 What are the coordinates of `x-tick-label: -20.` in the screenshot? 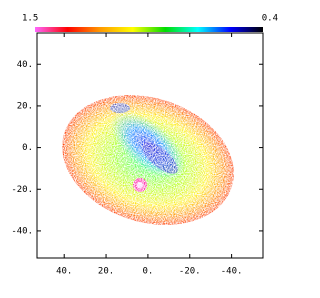 It's located at (190, 272).